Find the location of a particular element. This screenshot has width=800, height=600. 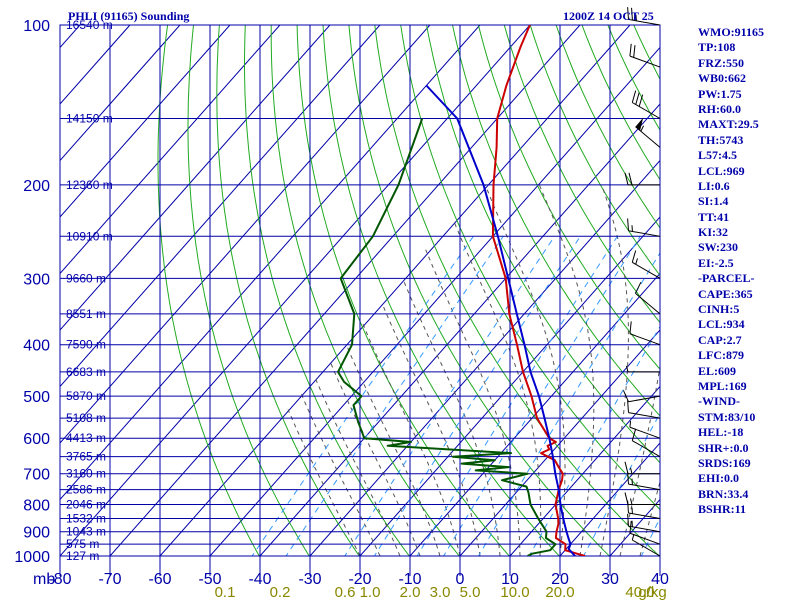

mixing-ratio-label: 2.0 is located at coordinates (410, 592).